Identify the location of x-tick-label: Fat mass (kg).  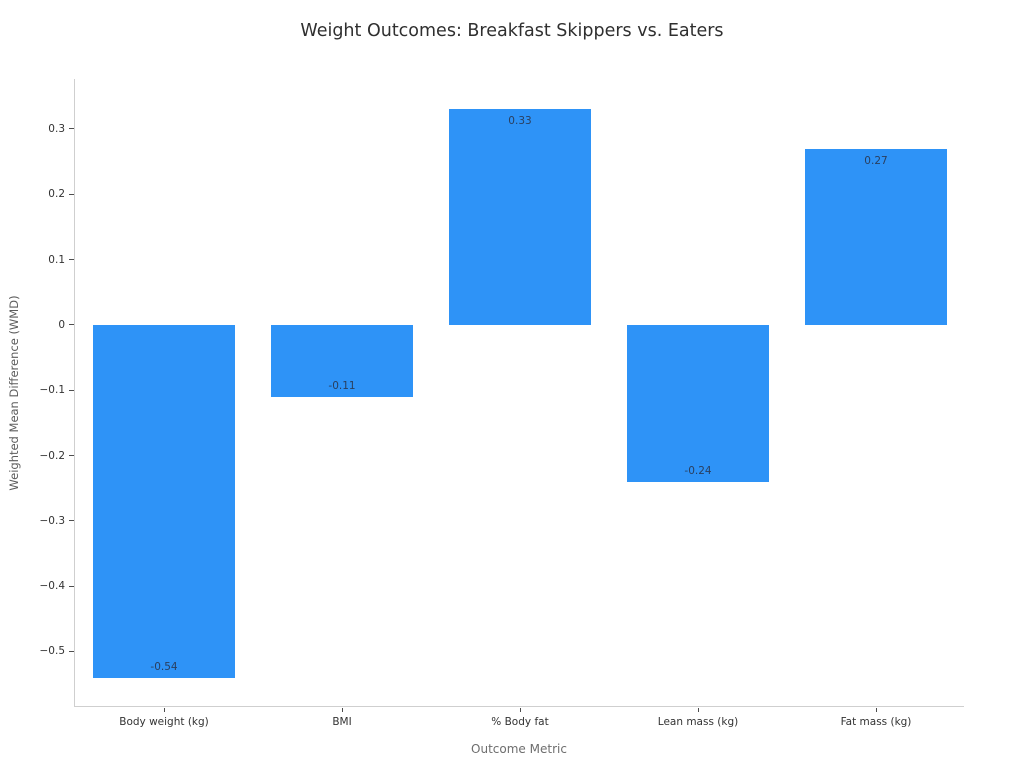
(876, 722).